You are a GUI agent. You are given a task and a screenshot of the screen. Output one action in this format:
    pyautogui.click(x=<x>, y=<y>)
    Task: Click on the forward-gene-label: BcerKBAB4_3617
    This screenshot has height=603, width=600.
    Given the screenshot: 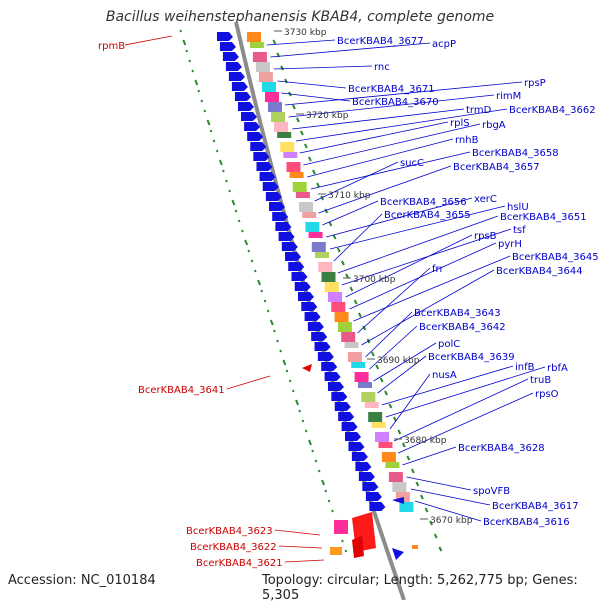 What is the action you would take?
    pyautogui.click(x=535, y=506)
    